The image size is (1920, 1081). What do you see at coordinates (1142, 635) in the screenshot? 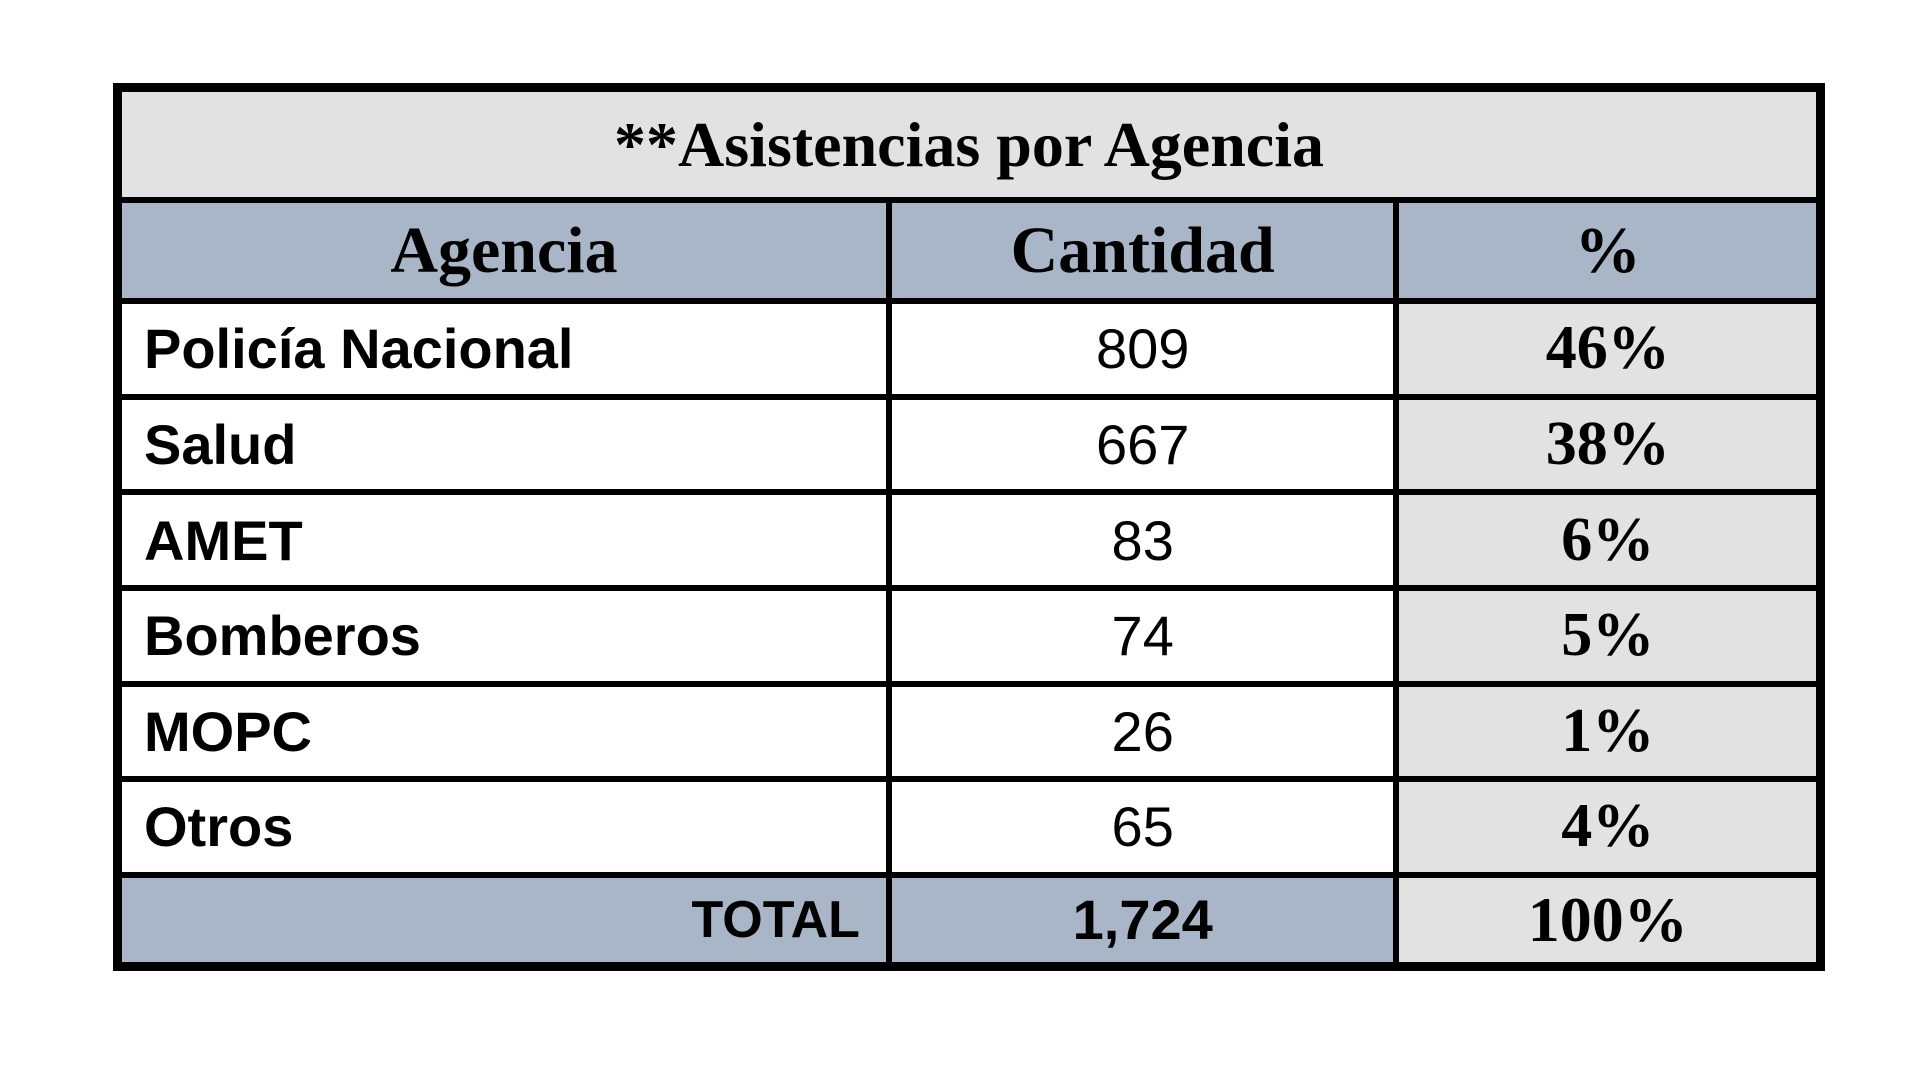
I see `agency-count: 74` at bounding box center [1142, 635].